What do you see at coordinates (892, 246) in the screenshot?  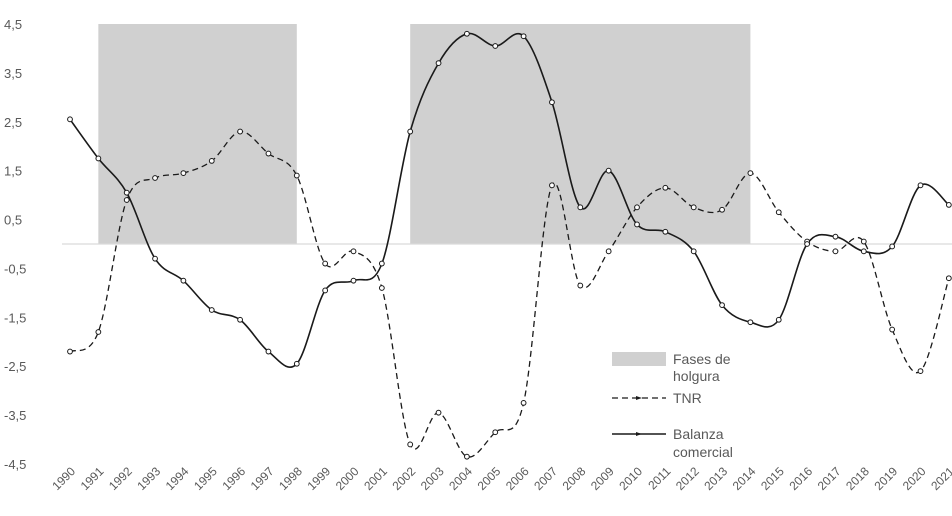 I see `point-balanza-comercial-2019` at bounding box center [892, 246].